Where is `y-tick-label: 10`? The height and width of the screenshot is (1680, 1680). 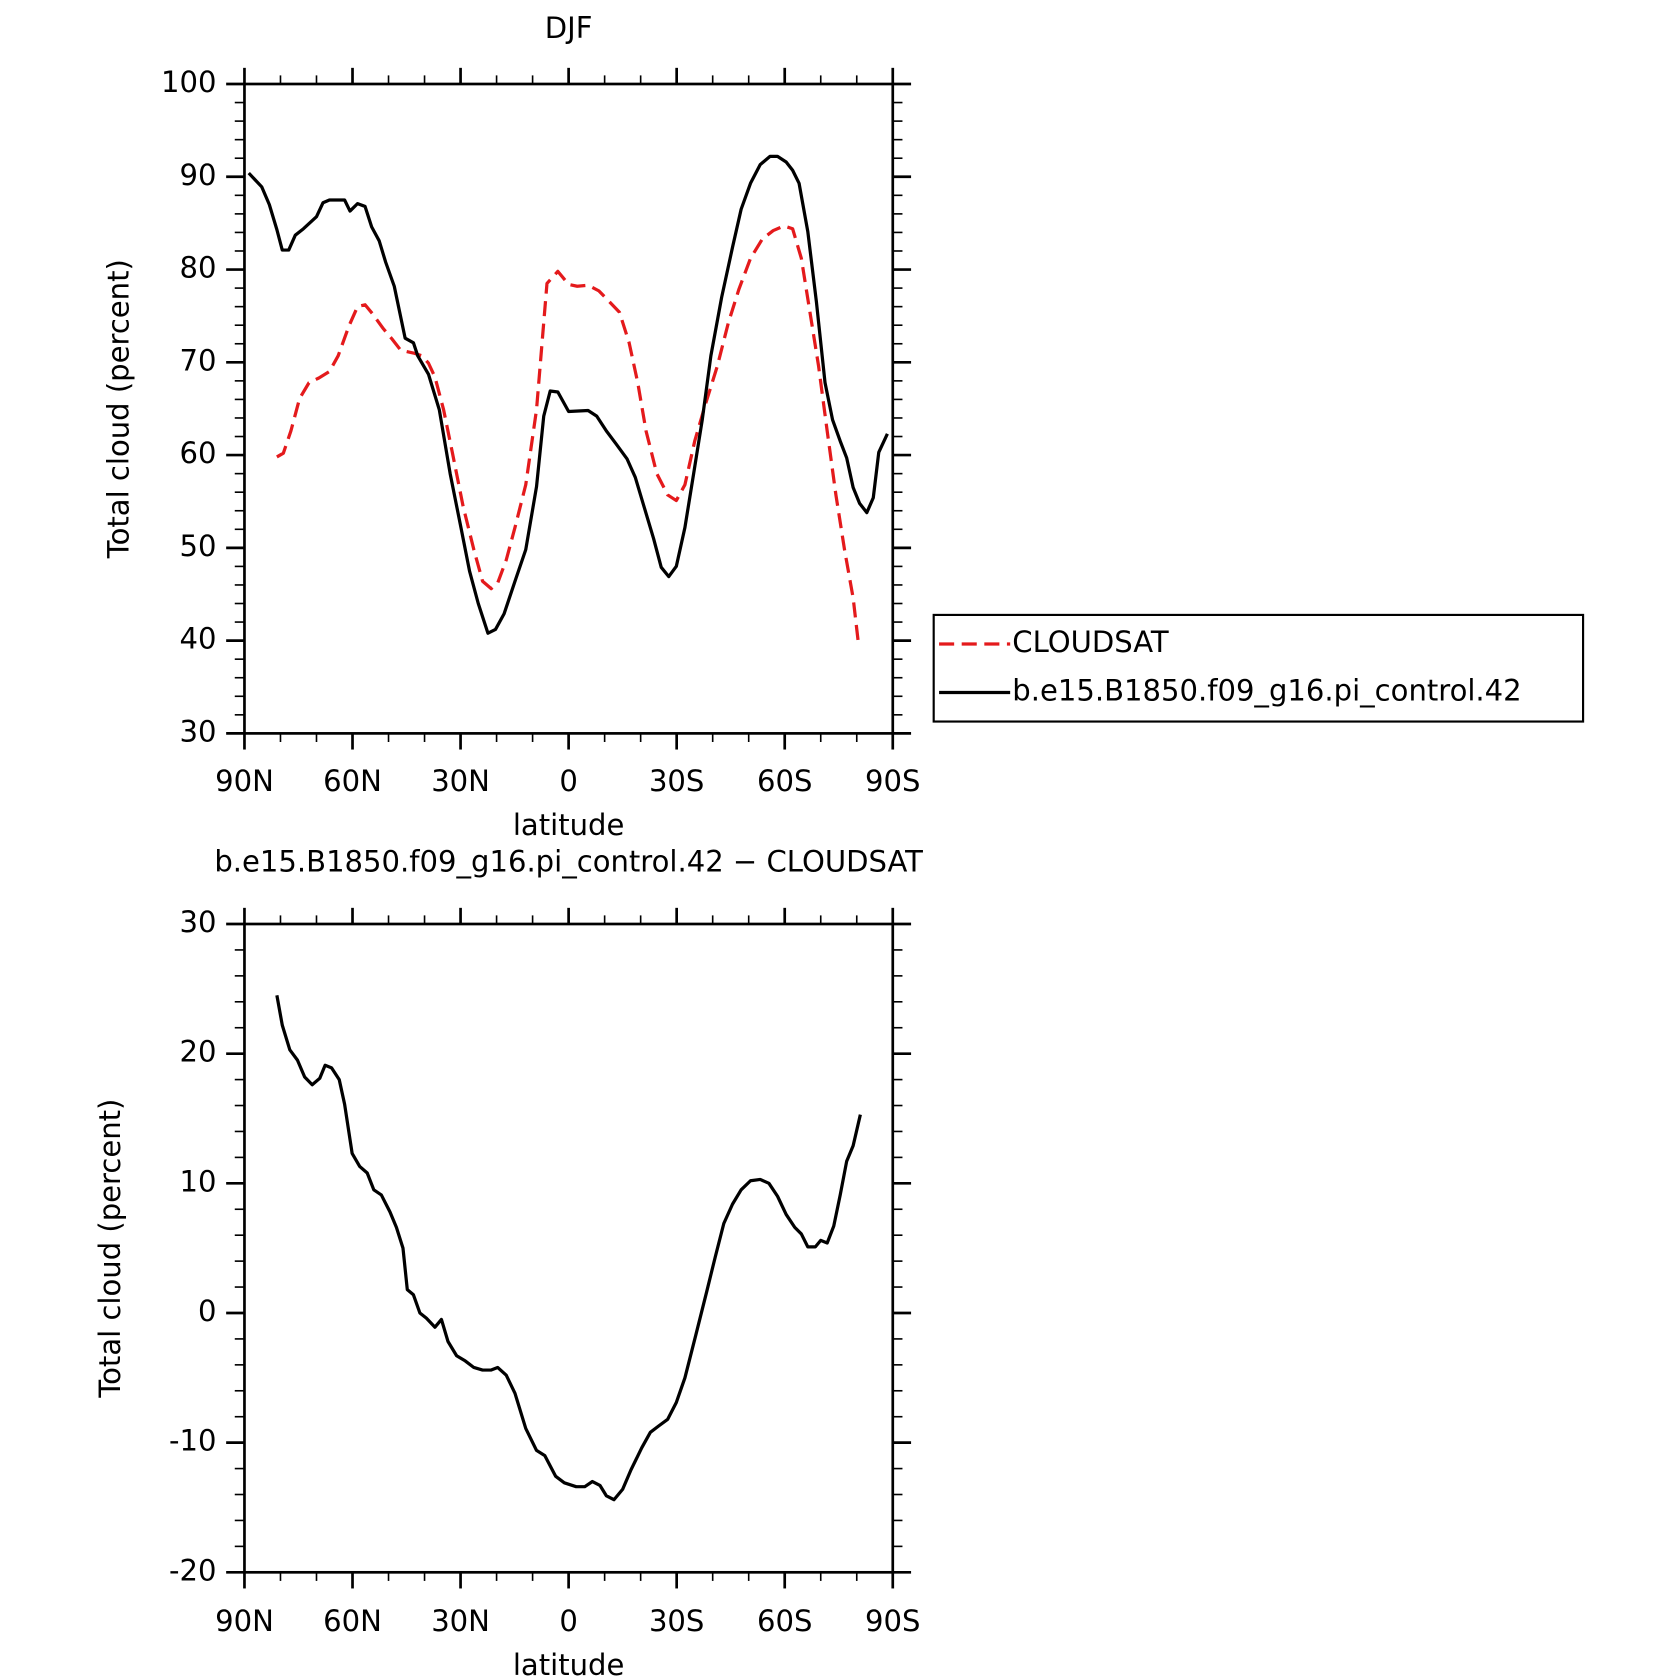
y-tick-label: 10 is located at coordinates (197, 1181).